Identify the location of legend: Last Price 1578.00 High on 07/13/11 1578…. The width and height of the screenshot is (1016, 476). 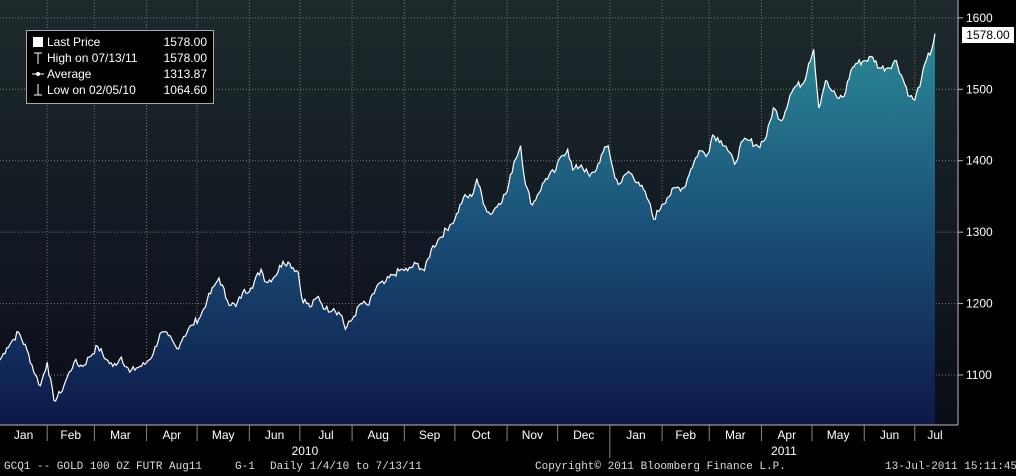
(120, 67).